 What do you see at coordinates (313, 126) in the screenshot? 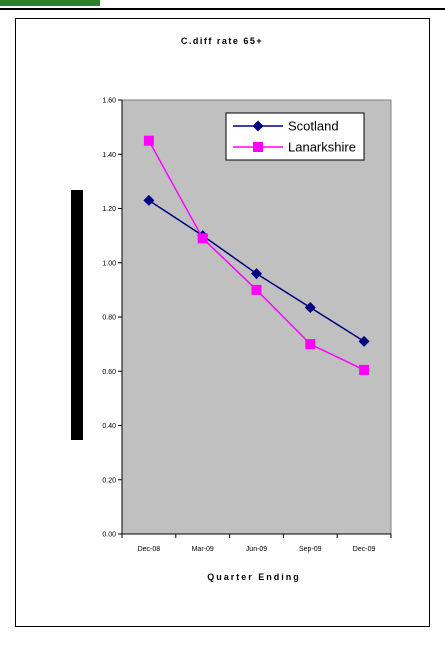
I see `legend-label: Scotland` at bounding box center [313, 126].